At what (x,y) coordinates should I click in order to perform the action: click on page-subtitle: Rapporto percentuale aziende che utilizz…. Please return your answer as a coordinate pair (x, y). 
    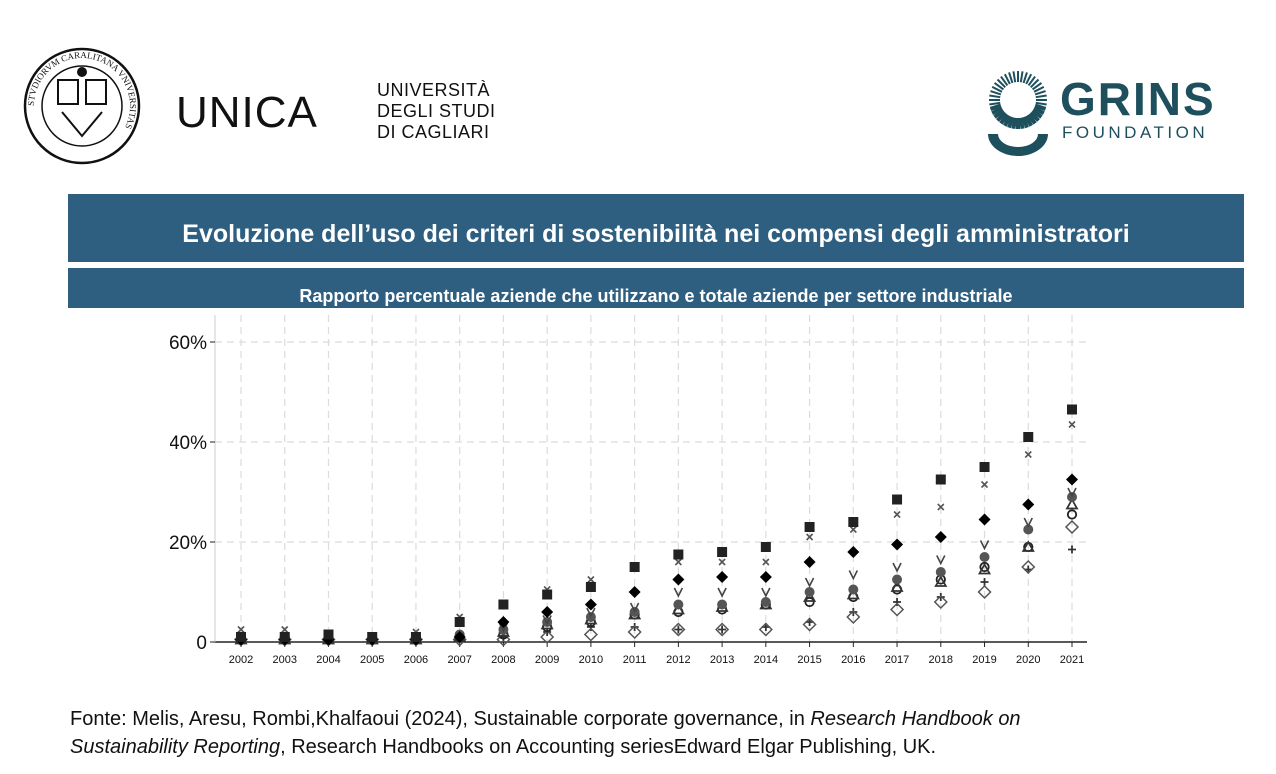
    Looking at the image, I should click on (656, 288).